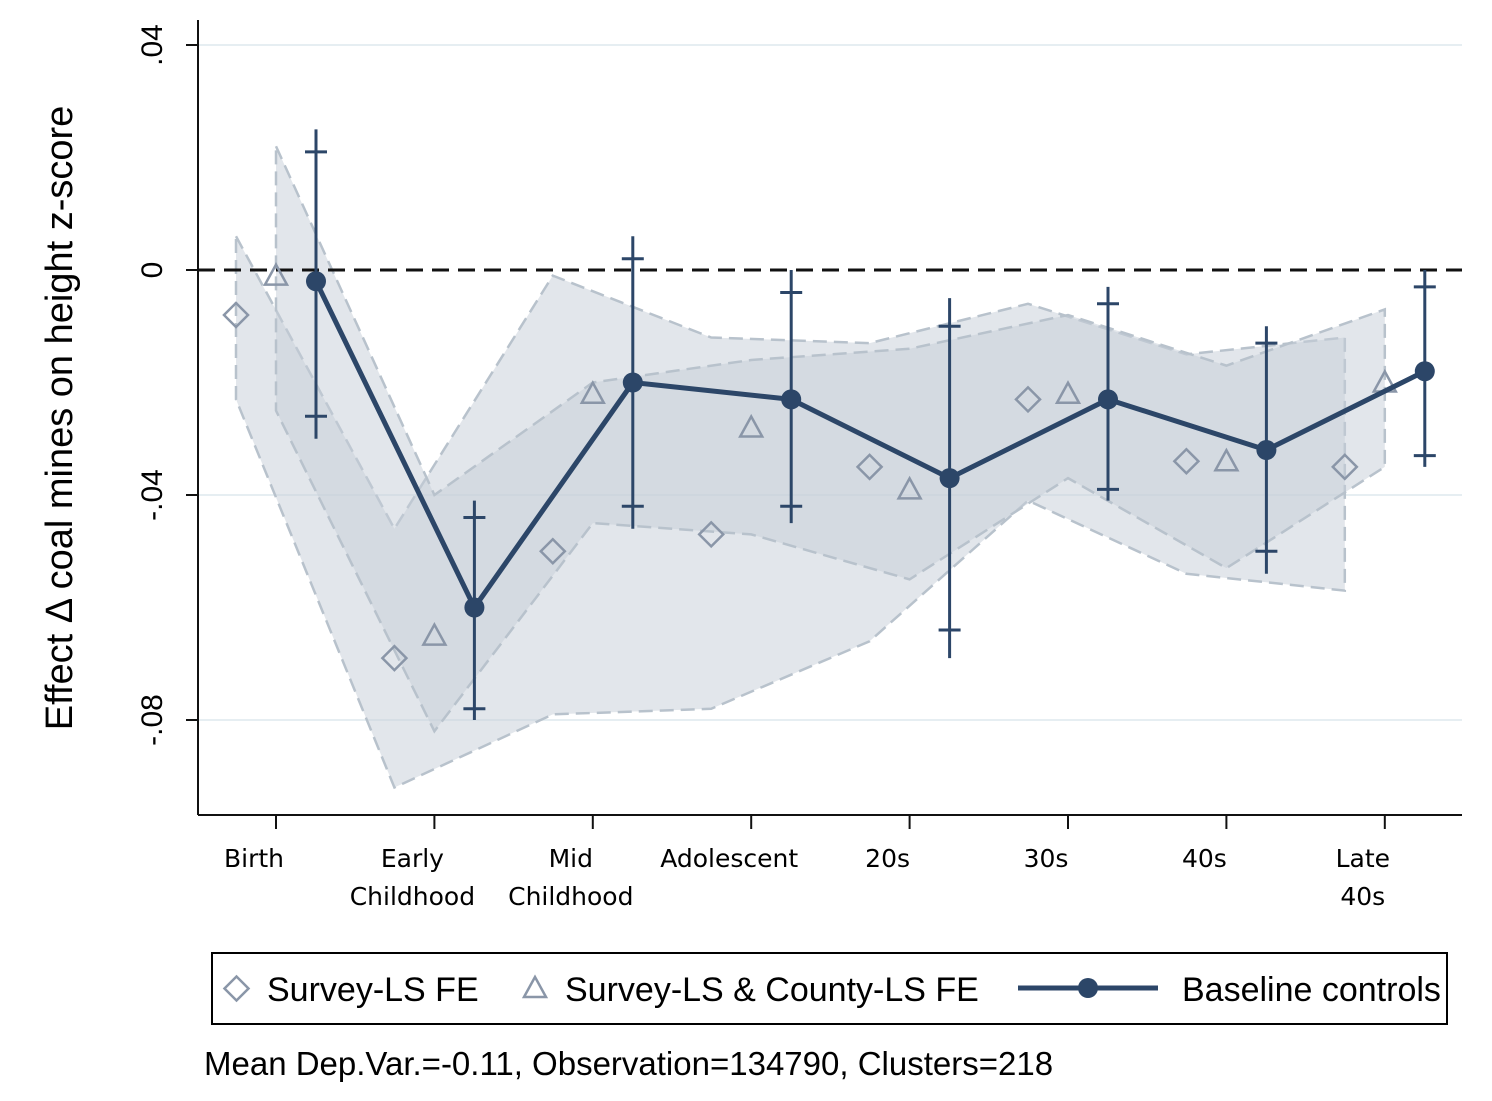  Describe the element at coordinates (729, 858) in the screenshot. I see `x-tick-label: Adolescent` at that location.